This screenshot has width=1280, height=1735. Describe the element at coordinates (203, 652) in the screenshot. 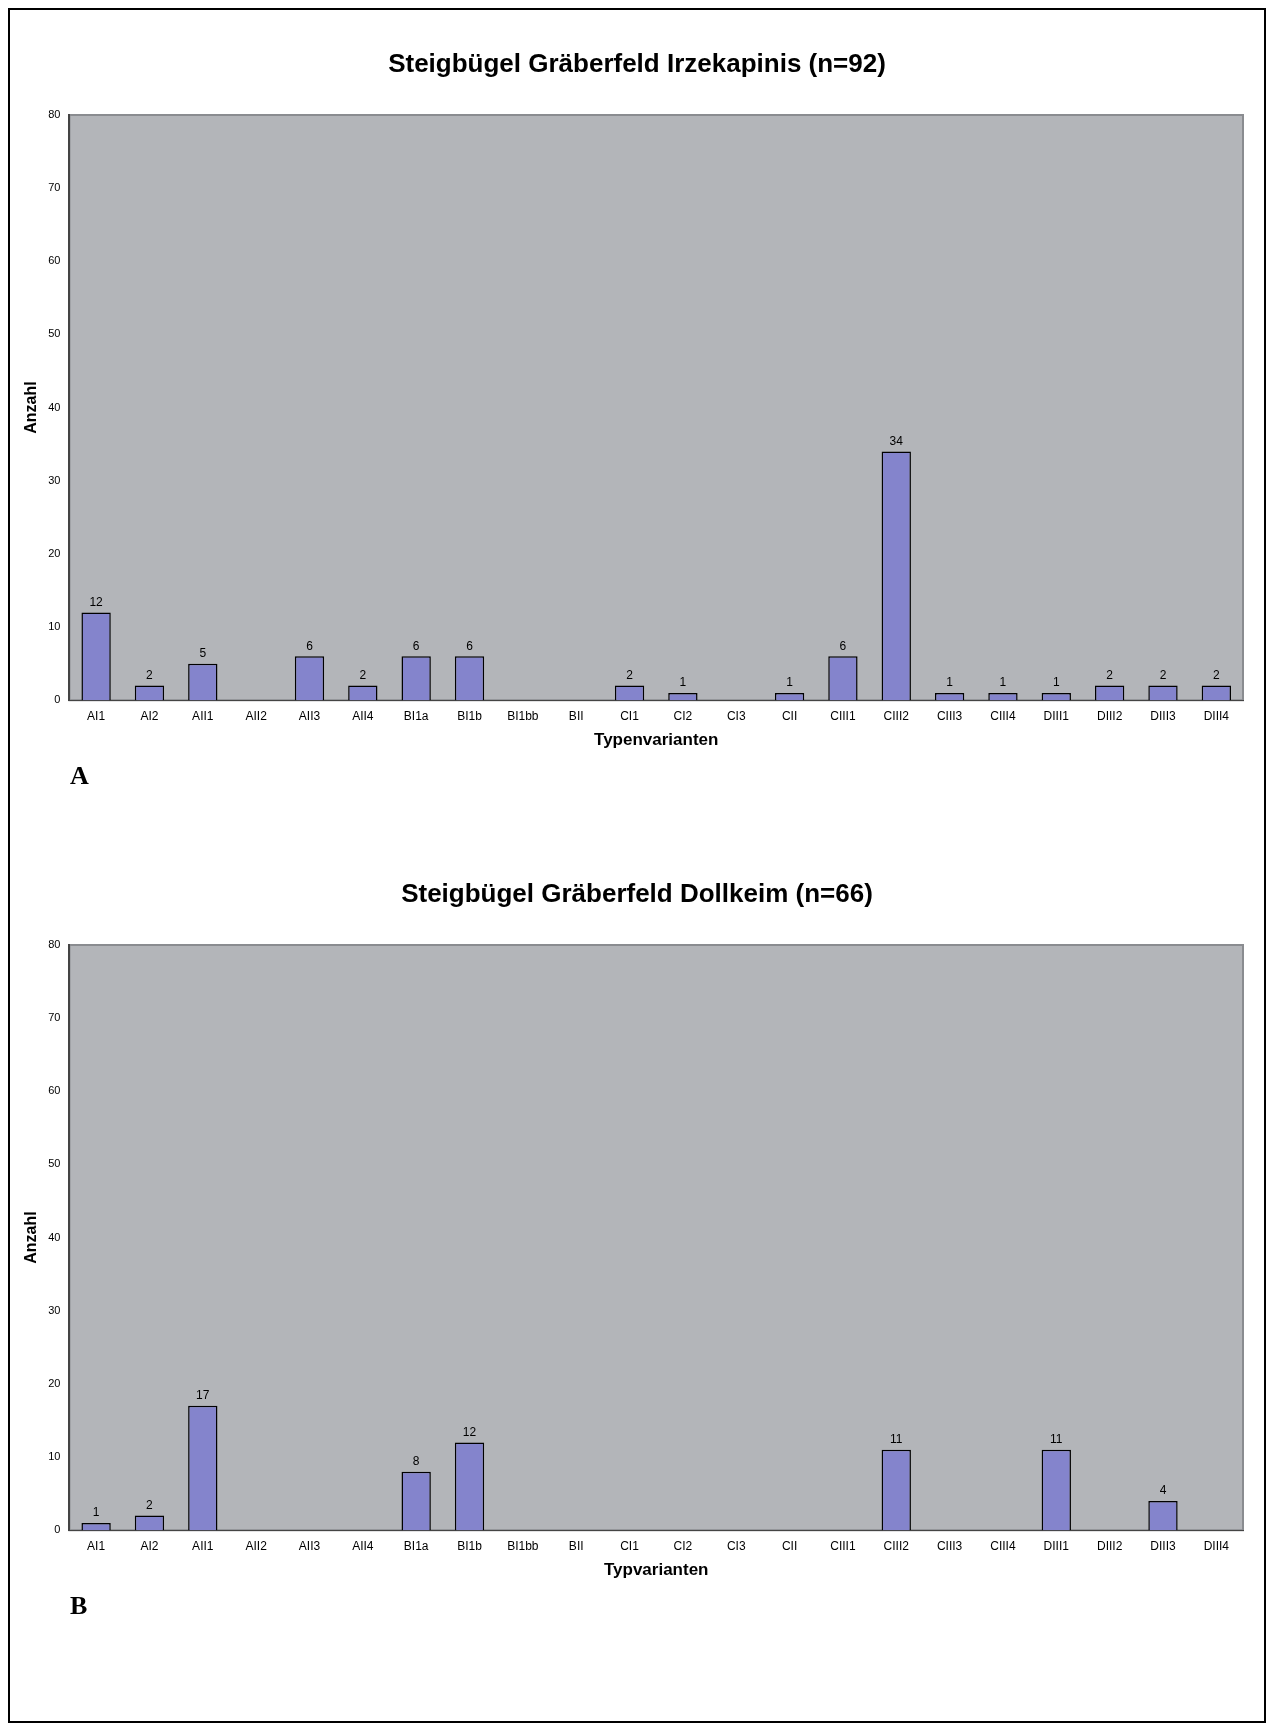

I see `data-label: 5` at that location.